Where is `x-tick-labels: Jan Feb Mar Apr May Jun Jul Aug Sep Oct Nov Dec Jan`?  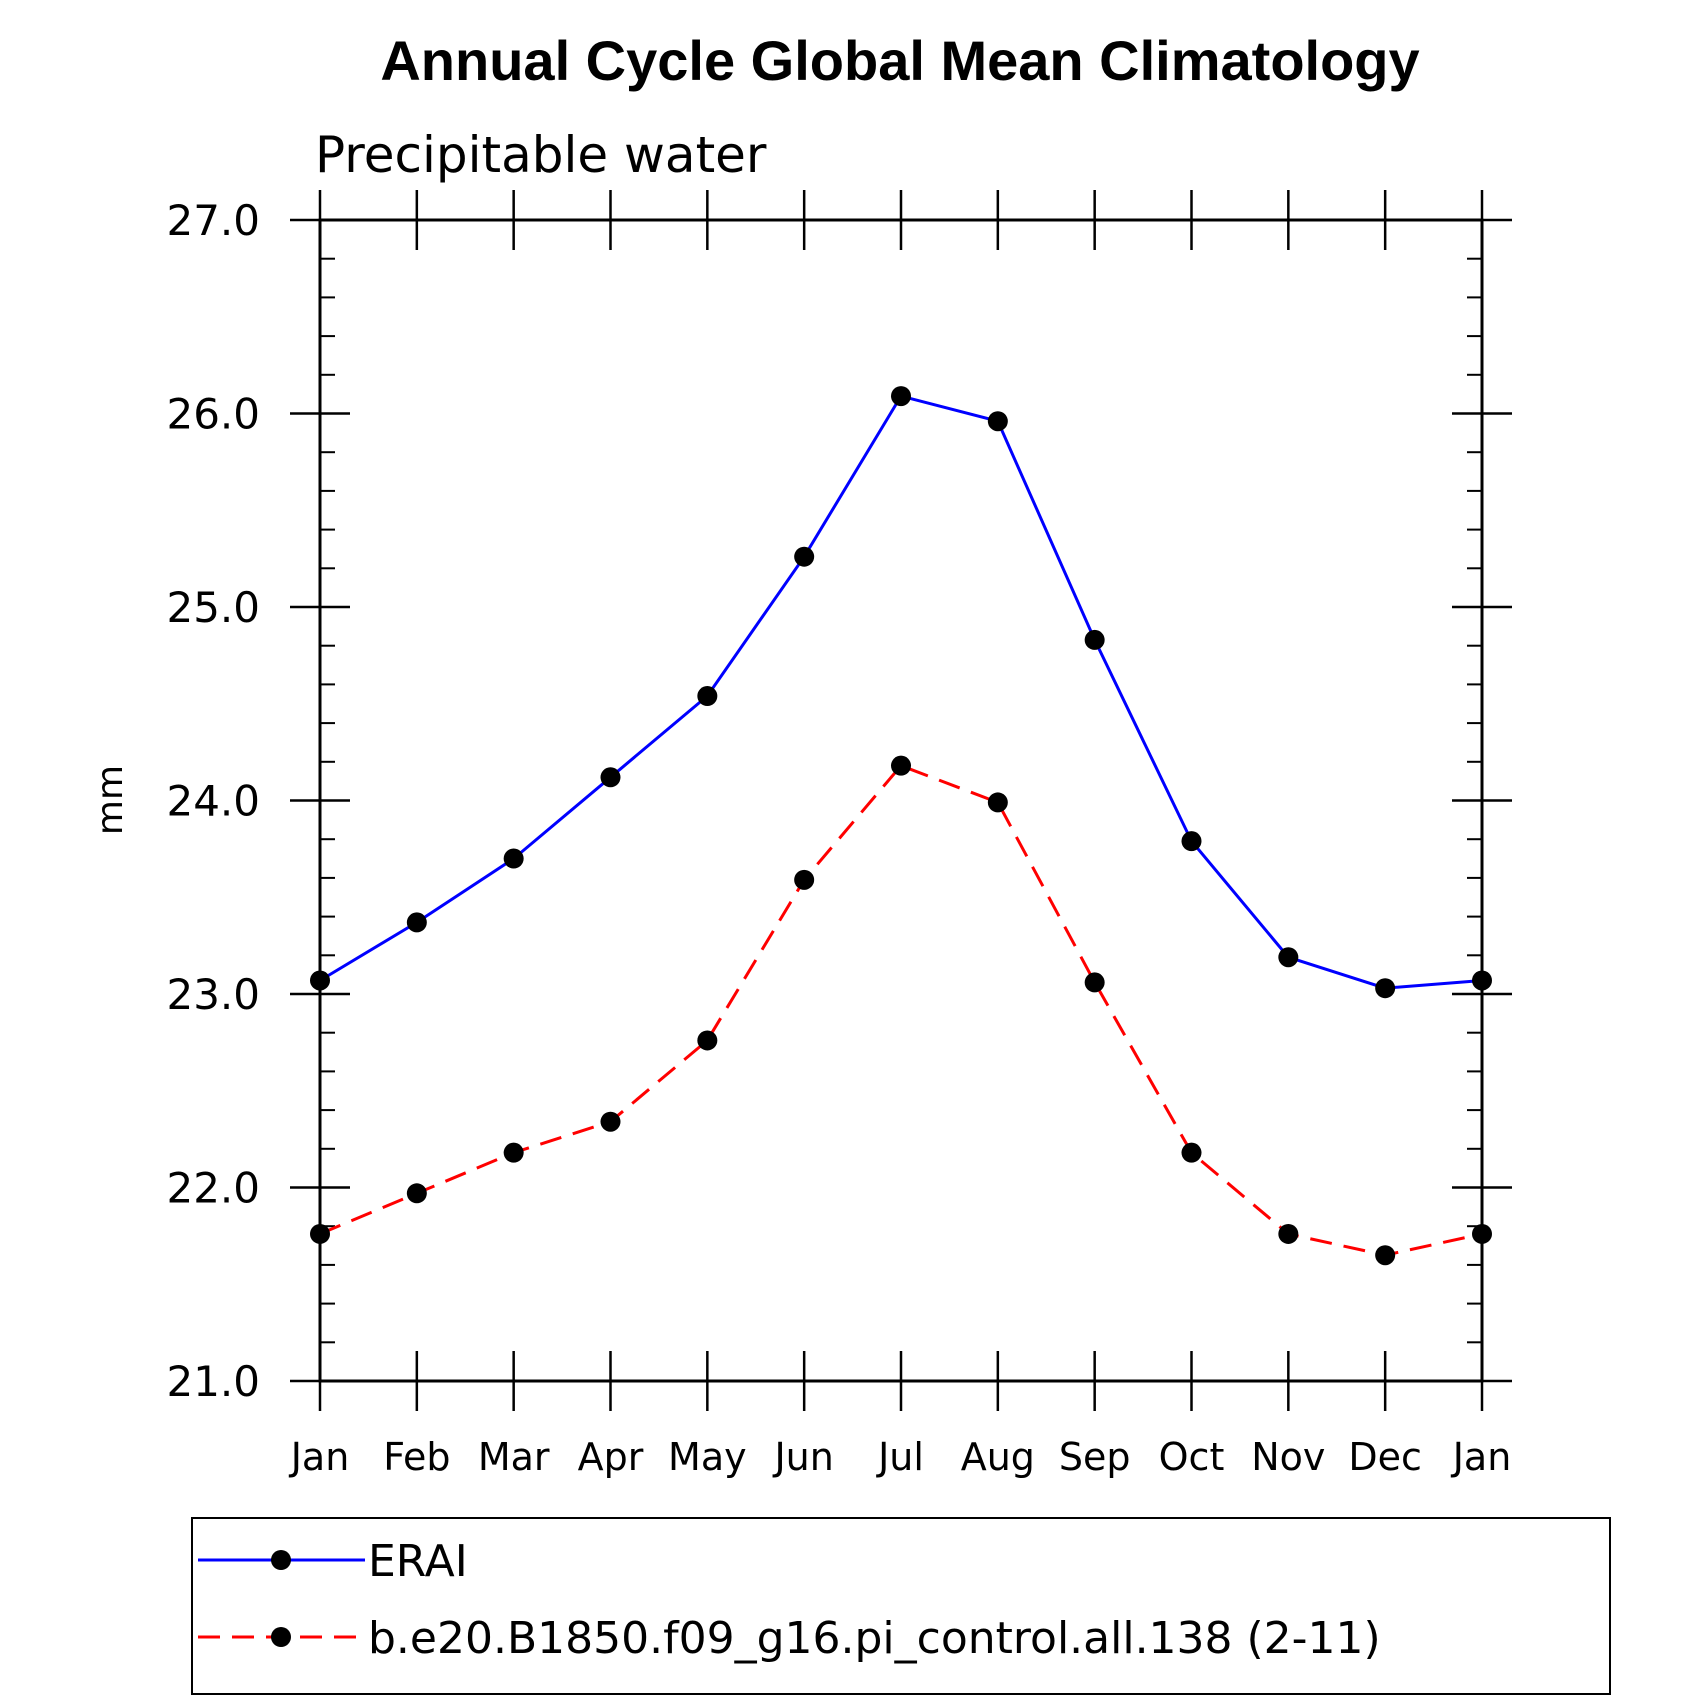 x-tick-labels: Jan Feb Mar Apr May Jun Jul Aug Sep Oct Nov Dec Jan is located at coordinates (900, 1457).